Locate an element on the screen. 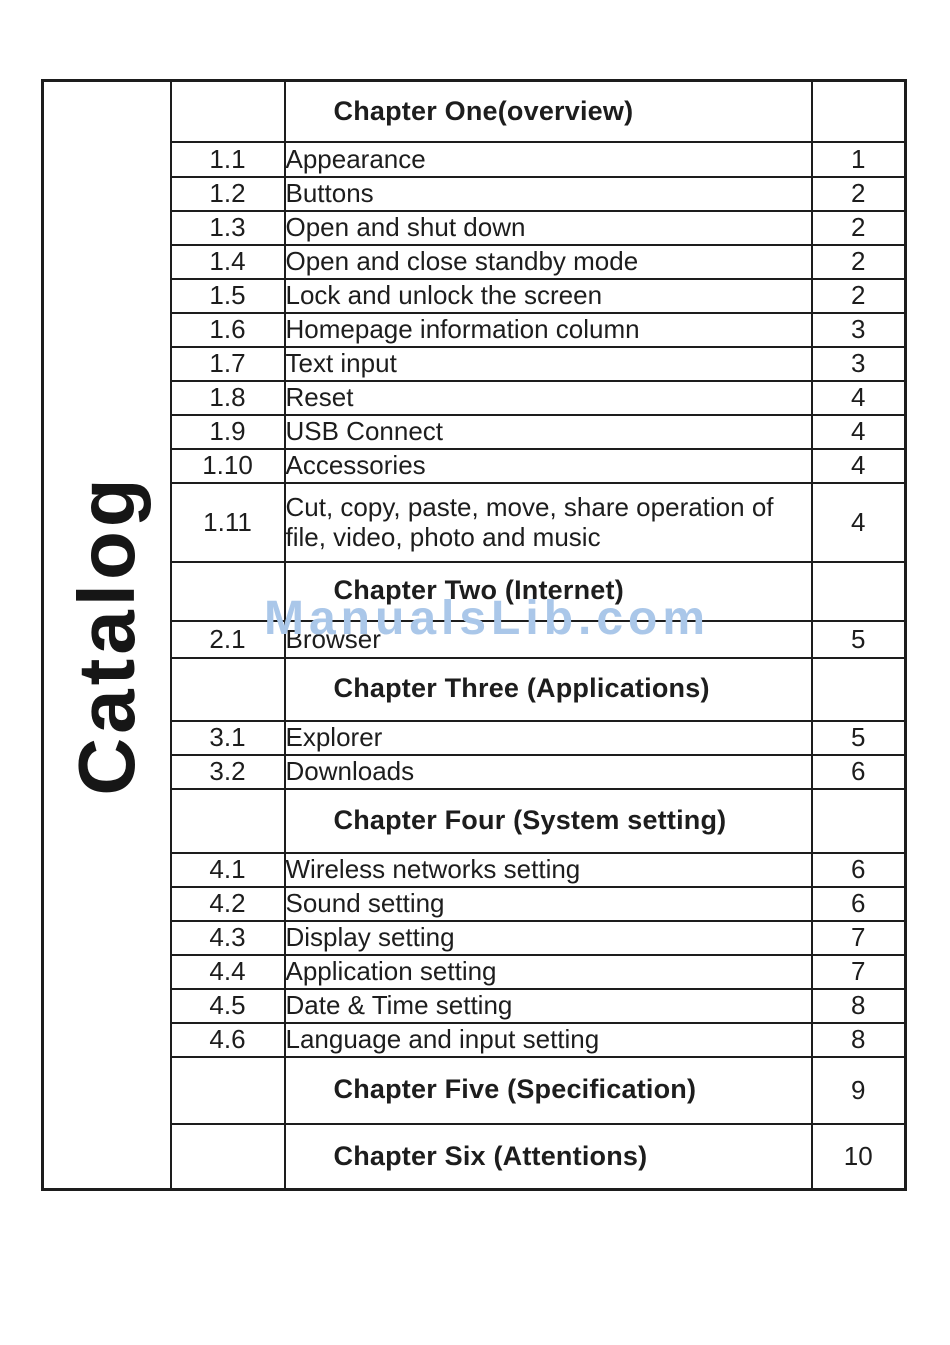  toc-row: 4.3 Display setting 7 is located at coordinates (475, 937).